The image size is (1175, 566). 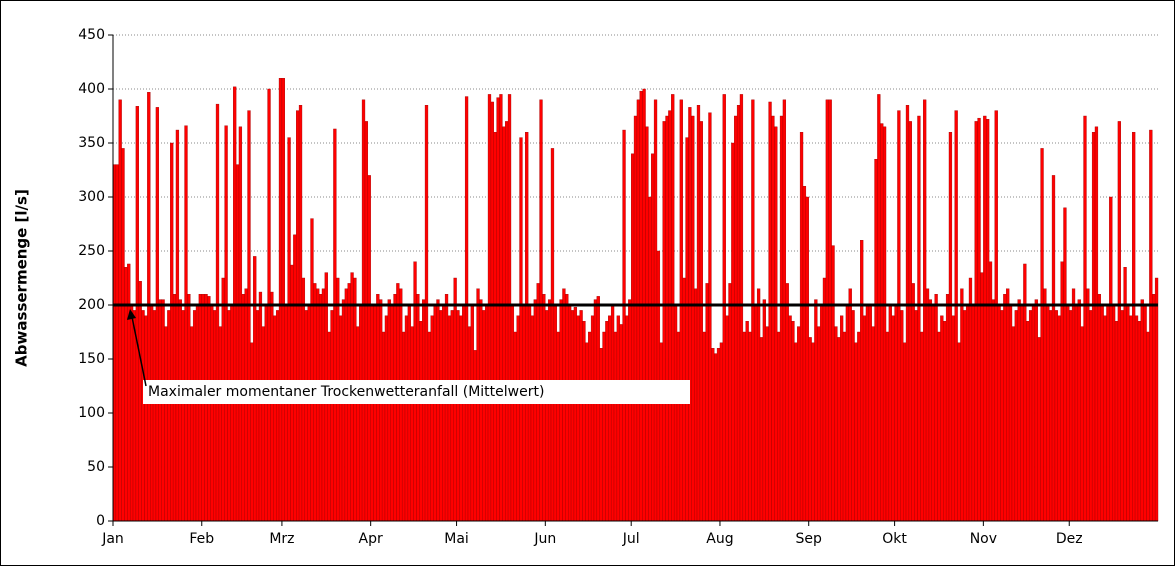 What do you see at coordinates (91, 251) in the screenshot?
I see `y-tick-label: 250` at bounding box center [91, 251].